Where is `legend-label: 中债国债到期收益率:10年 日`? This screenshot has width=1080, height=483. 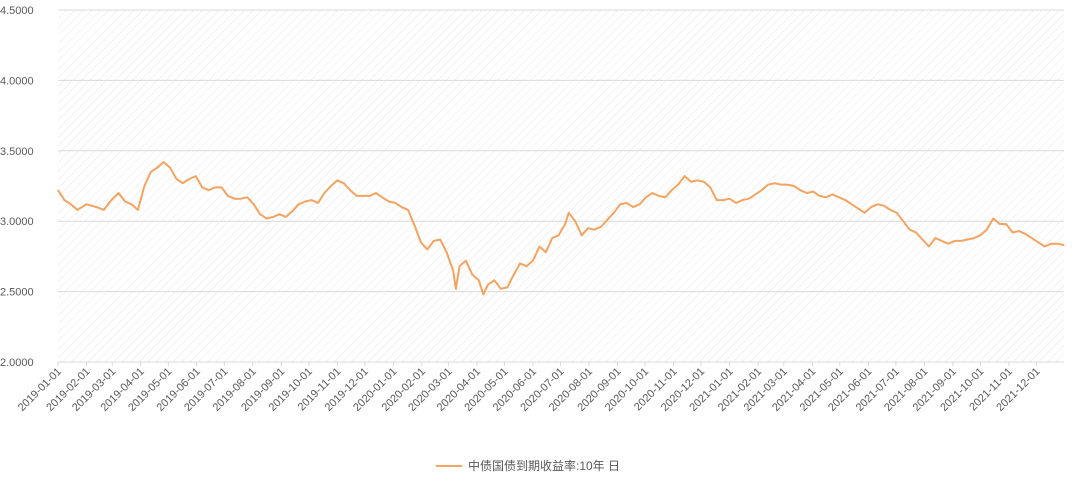
legend-label: 中债国债到期收益率:10年 日 is located at coordinates (544, 465).